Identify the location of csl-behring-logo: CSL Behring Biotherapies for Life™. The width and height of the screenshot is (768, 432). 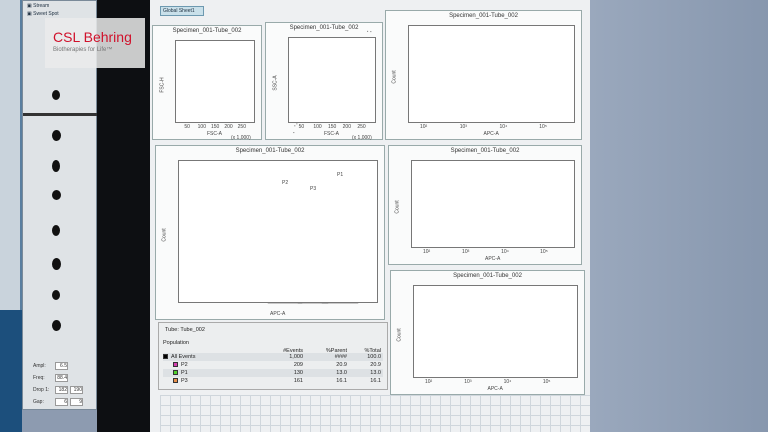
(95, 43).